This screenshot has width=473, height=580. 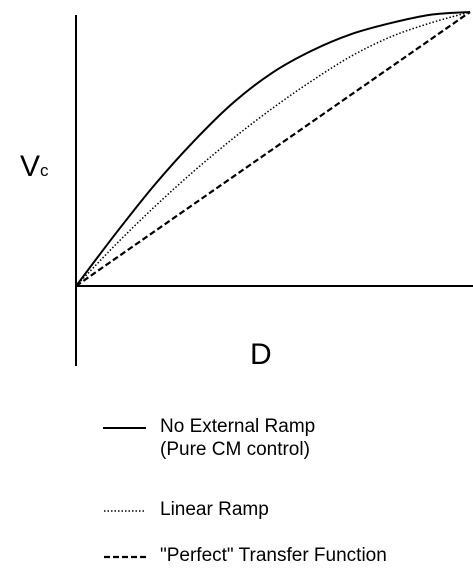 I want to click on legend-label-pure-cm-control: (Pure CM control), so click(x=235, y=449).